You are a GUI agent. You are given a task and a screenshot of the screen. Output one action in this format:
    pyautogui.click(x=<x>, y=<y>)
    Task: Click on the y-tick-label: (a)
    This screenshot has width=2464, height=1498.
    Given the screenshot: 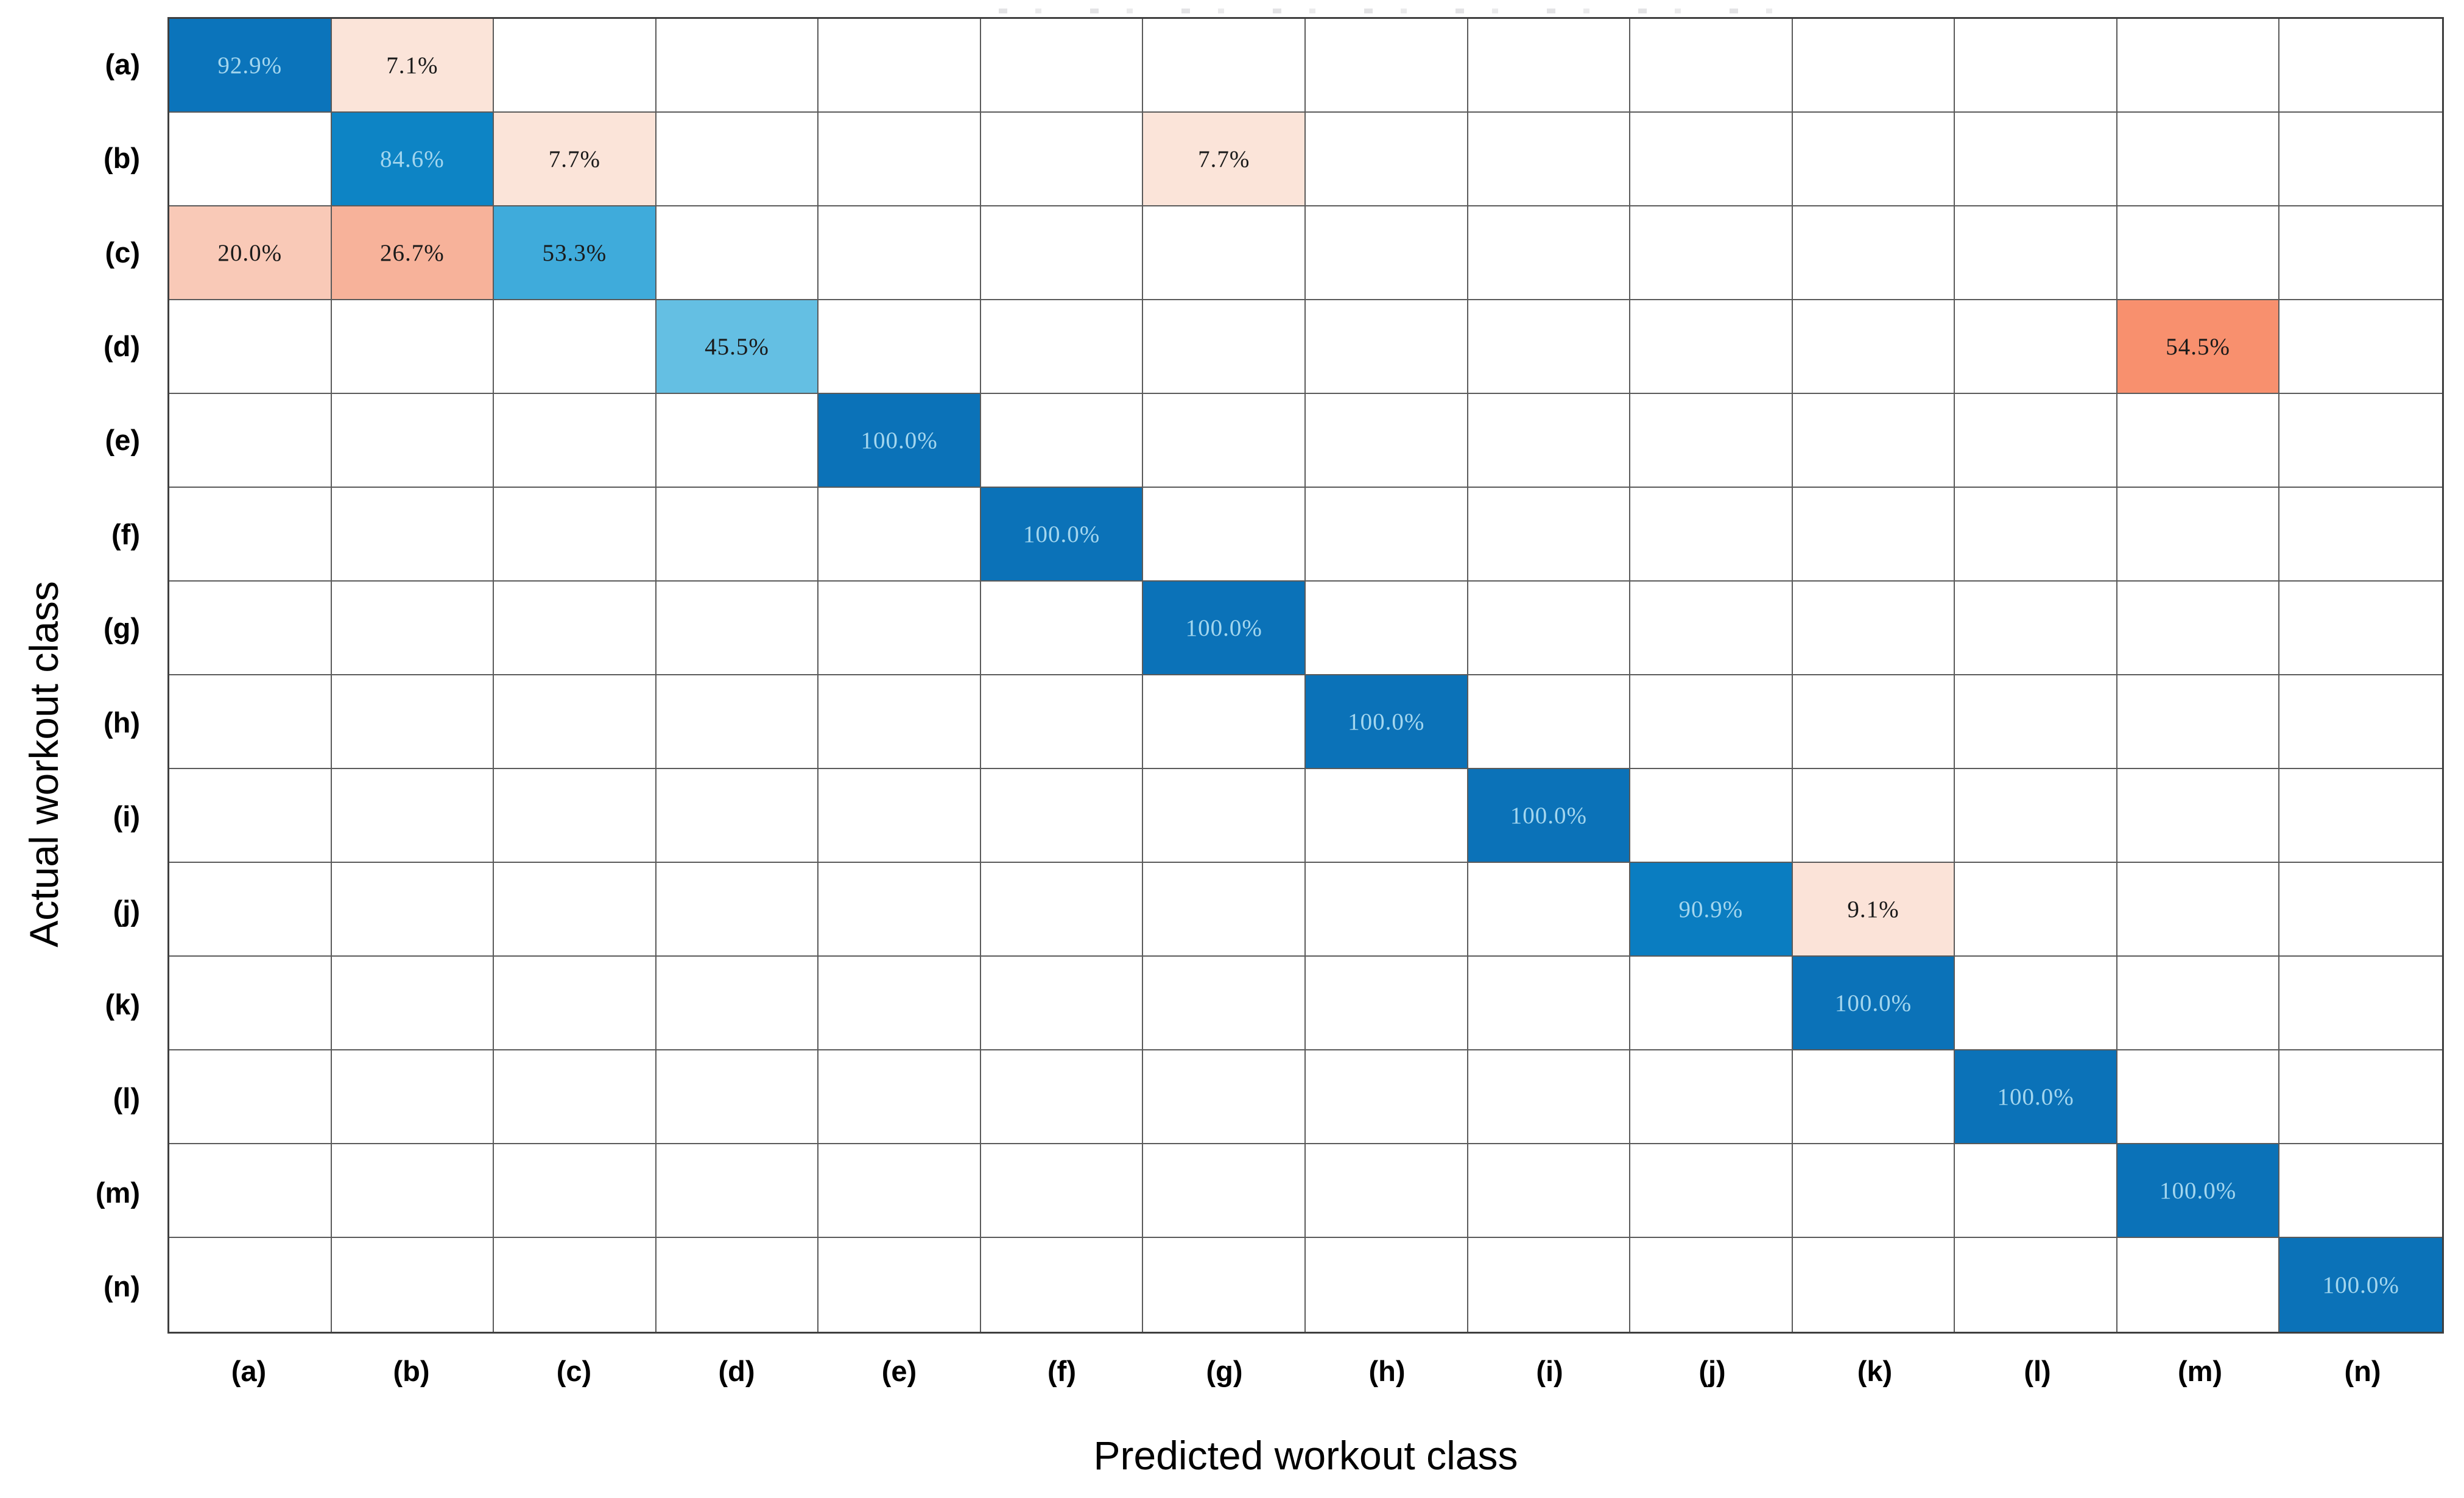 What is the action you would take?
    pyautogui.click(x=122, y=63)
    